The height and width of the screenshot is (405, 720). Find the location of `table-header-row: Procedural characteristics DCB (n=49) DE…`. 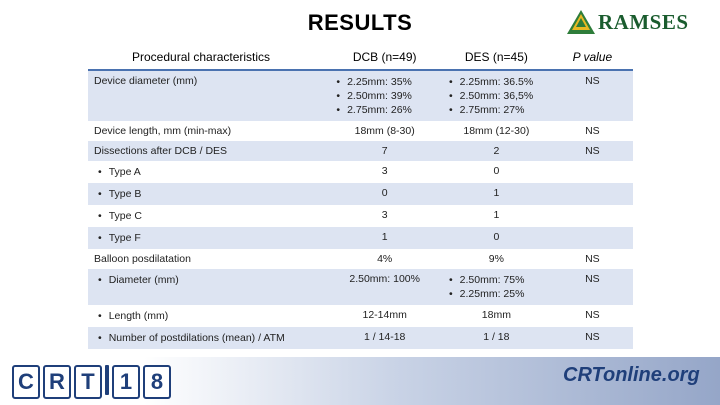

table-header-row: Procedural characteristics DCB (n=49) DE… is located at coordinates (360, 58).